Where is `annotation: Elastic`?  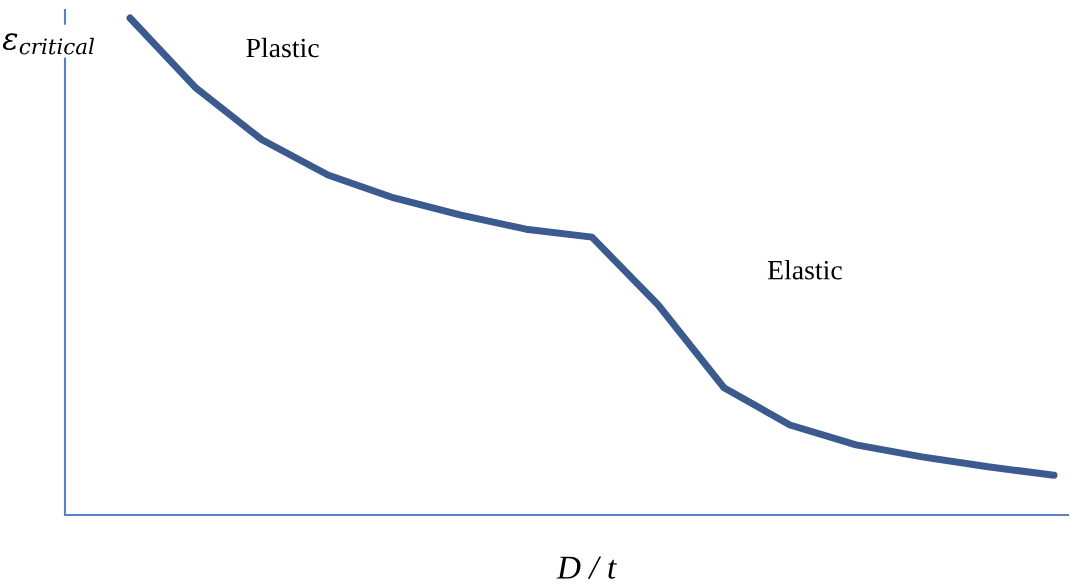
annotation: Elastic is located at coordinates (804, 270).